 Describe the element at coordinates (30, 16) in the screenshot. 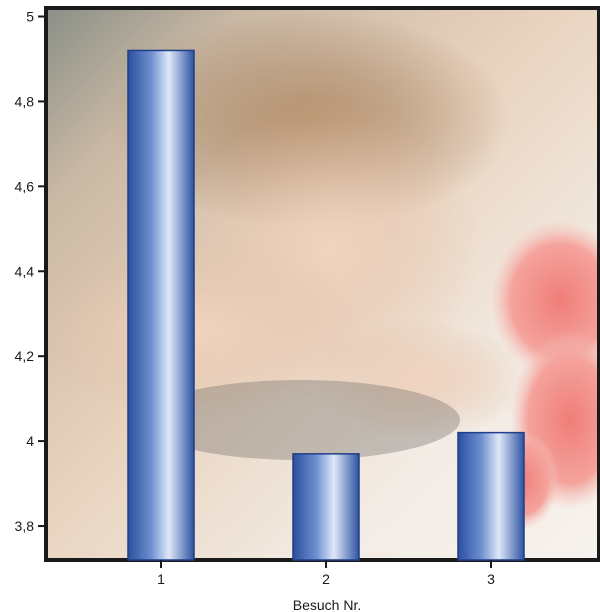

I see `y-tick-label: 5` at that location.